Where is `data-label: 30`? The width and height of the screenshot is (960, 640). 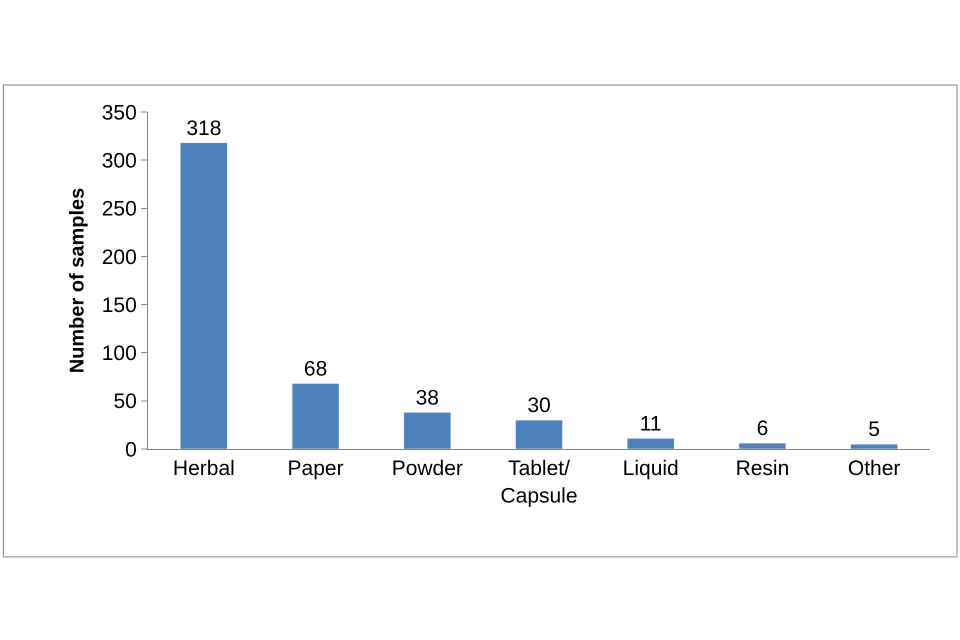
data-label: 30 is located at coordinates (539, 406).